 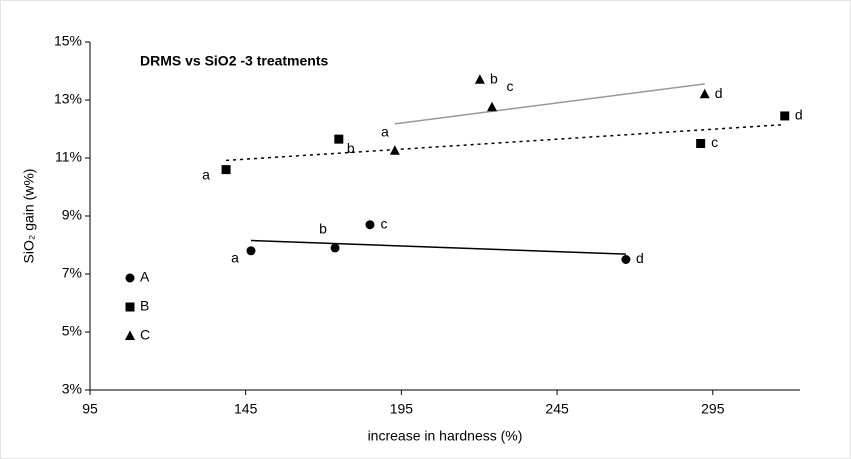 What do you see at coordinates (145, 335) in the screenshot?
I see `legend-label: C` at bounding box center [145, 335].